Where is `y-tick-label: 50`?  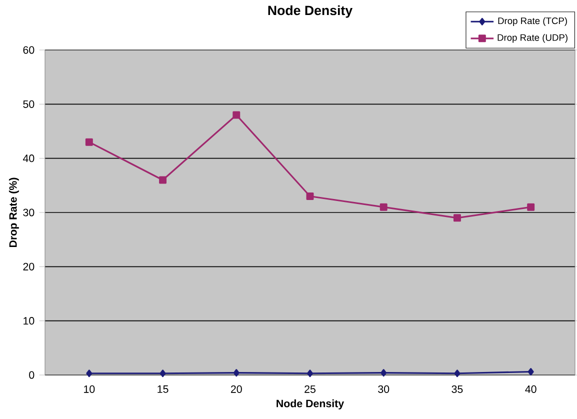
y-tick-label: 50 is located at coordinates (28, 104).